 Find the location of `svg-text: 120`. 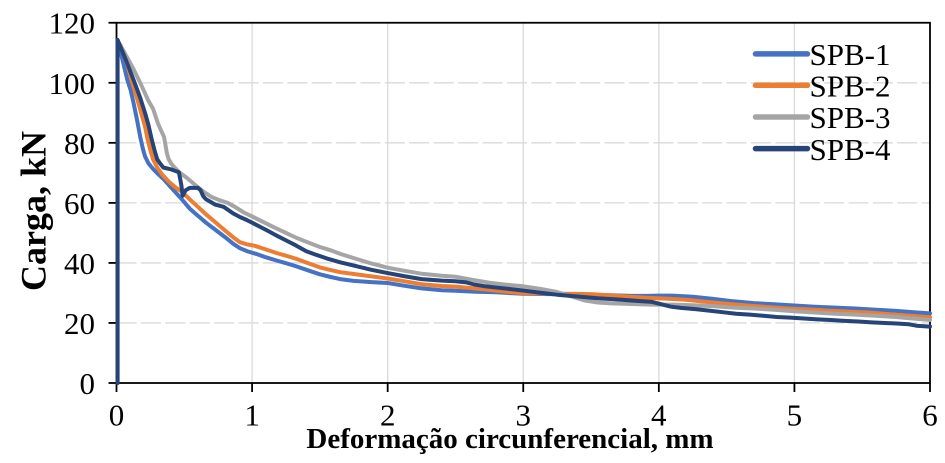

svg-text: 120 is located at coordinates (72, 23).